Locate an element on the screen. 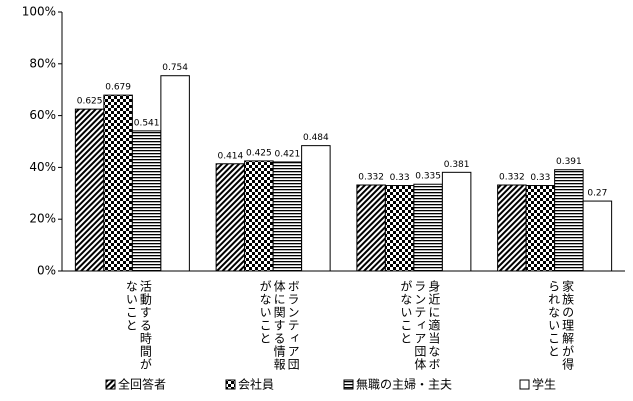 The image size is (633, 401). data-label: 0.421 is located at coordinates (287, 154).